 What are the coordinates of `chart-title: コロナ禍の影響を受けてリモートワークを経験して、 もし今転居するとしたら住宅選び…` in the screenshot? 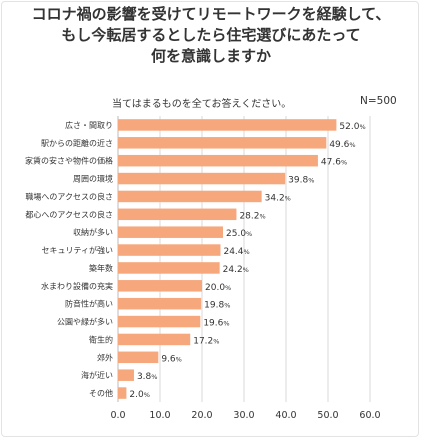 It's located at (211, 35).